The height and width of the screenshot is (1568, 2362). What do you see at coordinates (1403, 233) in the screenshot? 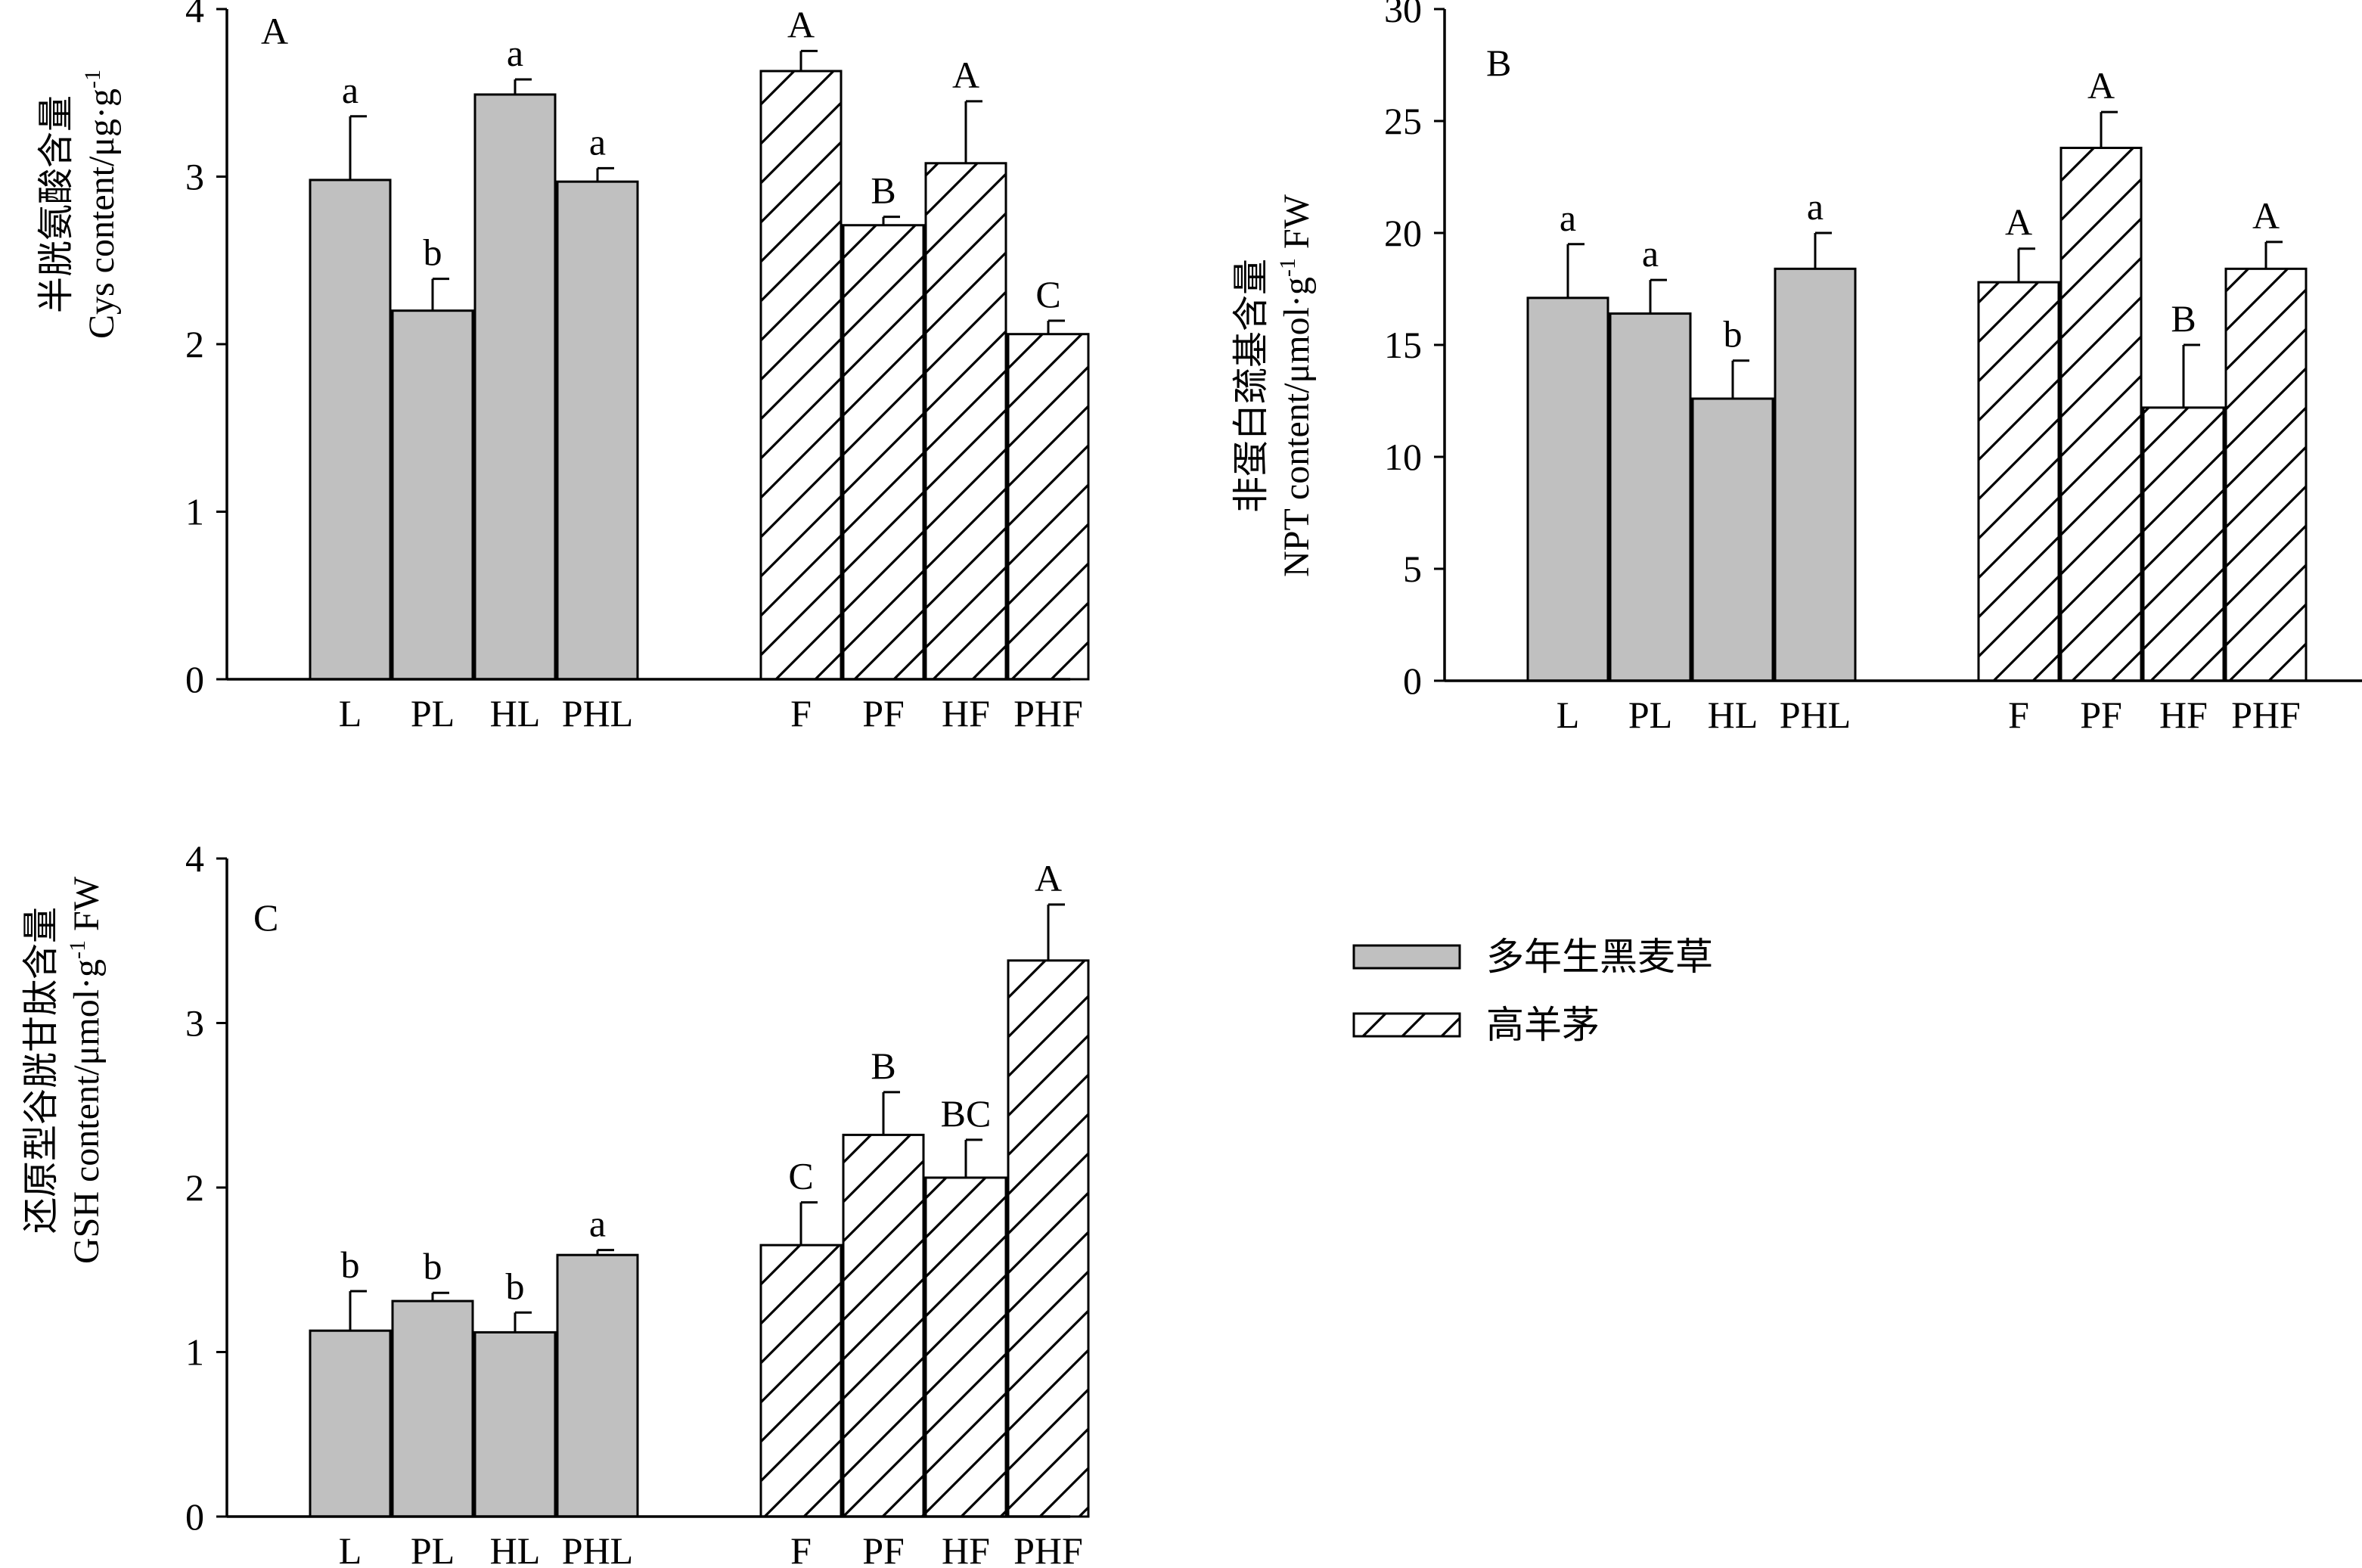
I see `y-tick-label: 20` at bounding box center [1403, 233].